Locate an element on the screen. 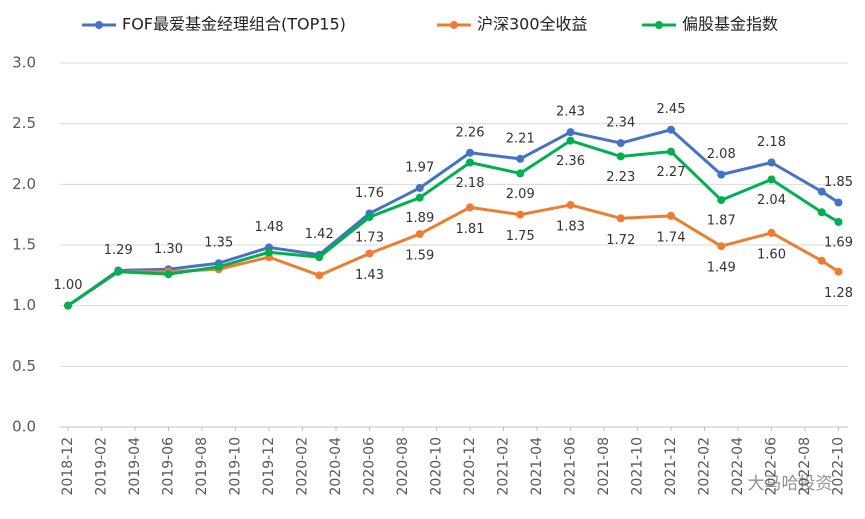  data-label: 2.45 is located at coordinates (671, 109).